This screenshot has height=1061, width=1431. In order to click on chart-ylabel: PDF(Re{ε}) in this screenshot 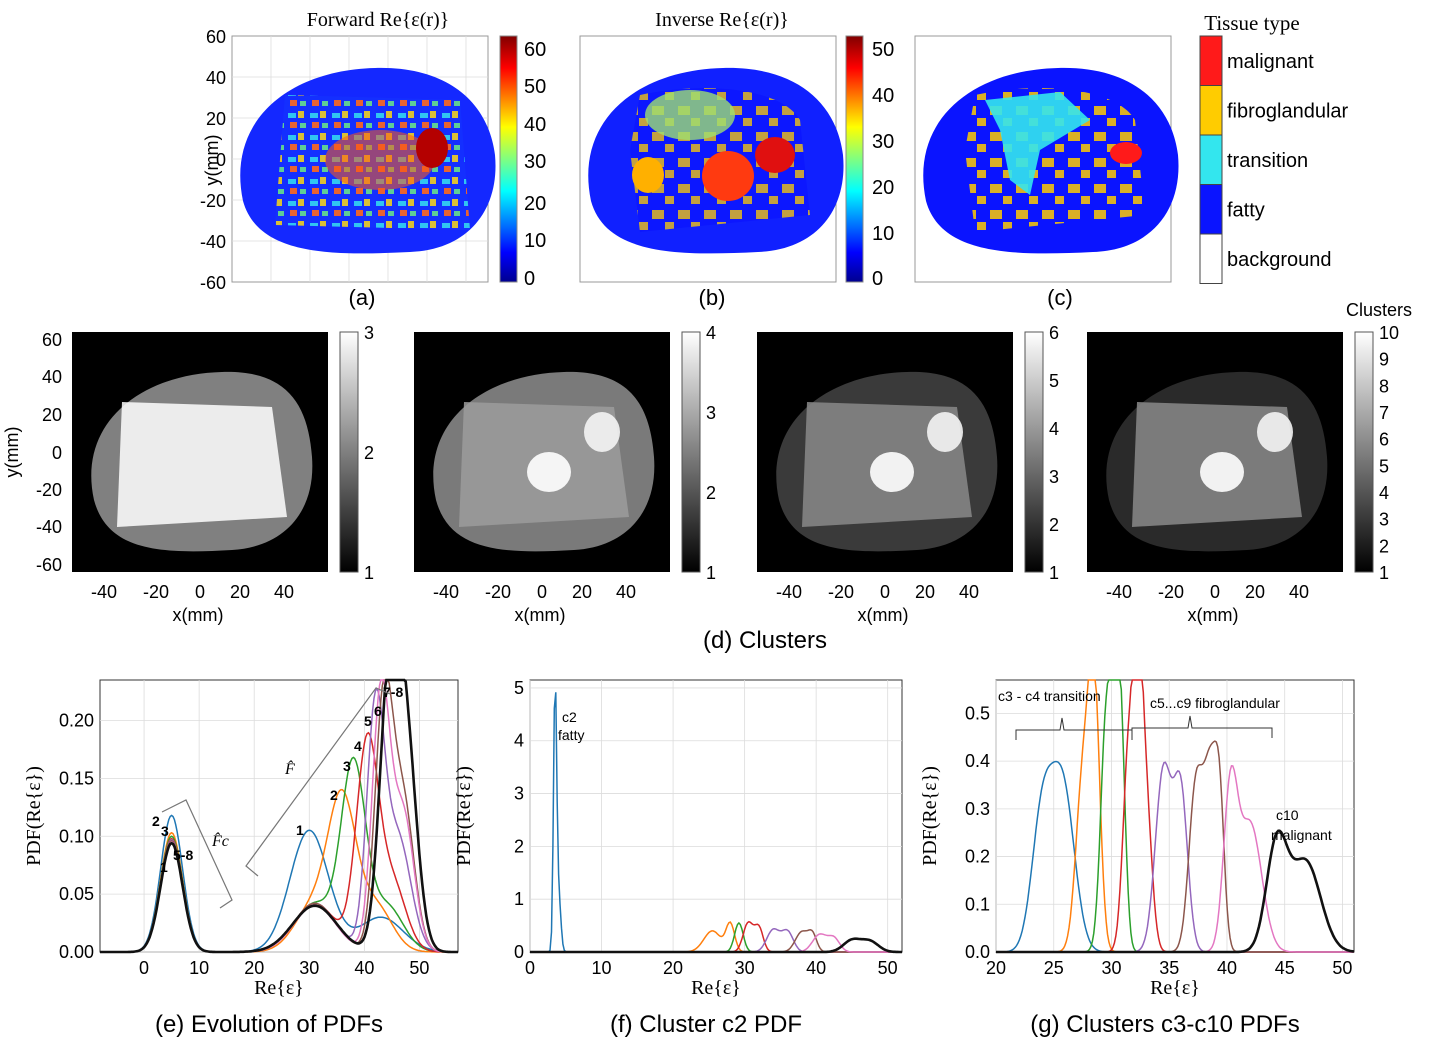, I will do `click(464, 816)`.